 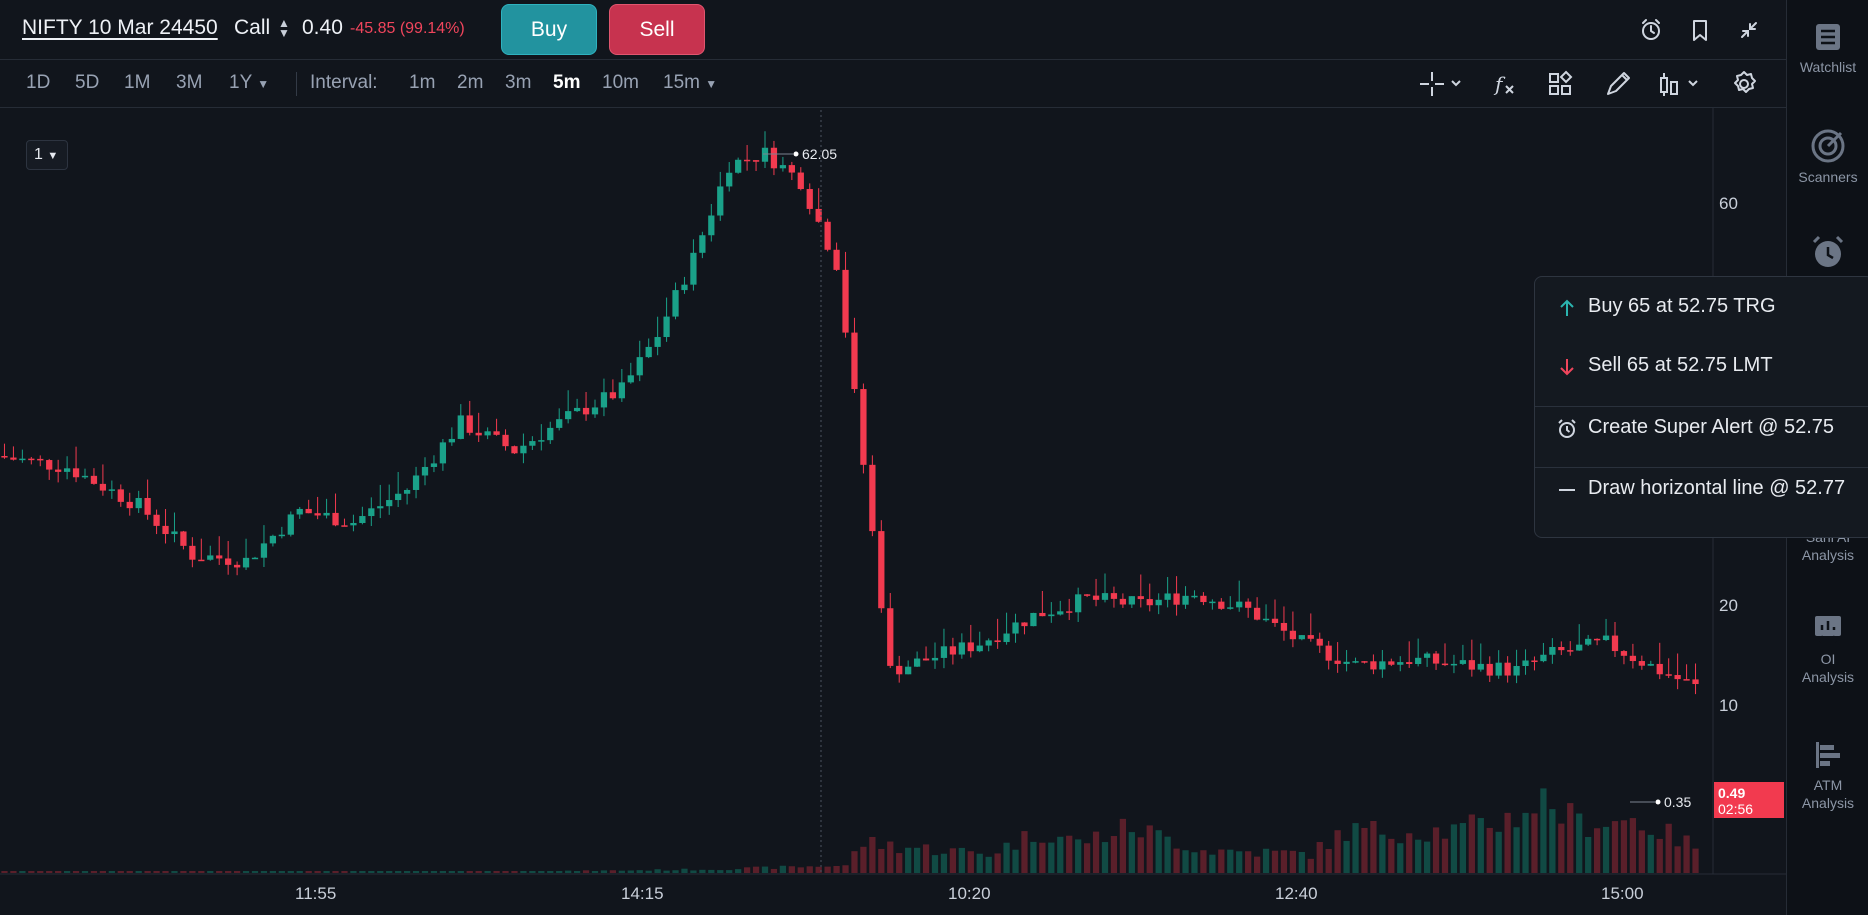 I want to click on range-5d: 5D, so click(x=87, y=82).